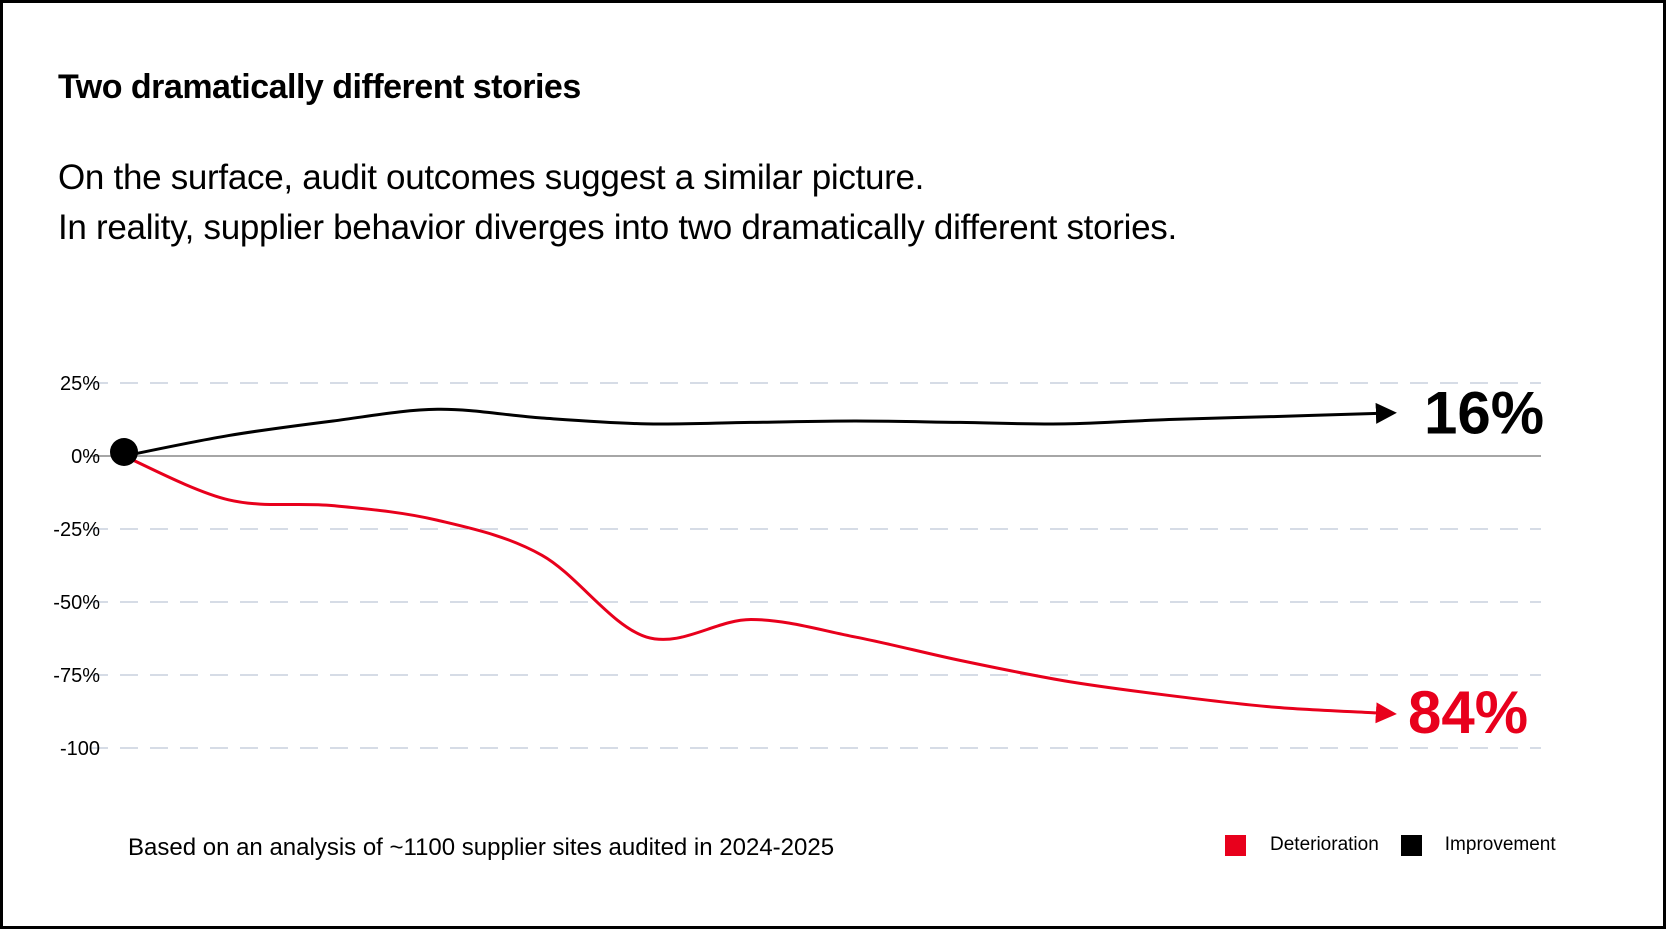 This screenshot has width=1666, height=929. I want to click on y-tick-label: -25%, so click(76, 530).